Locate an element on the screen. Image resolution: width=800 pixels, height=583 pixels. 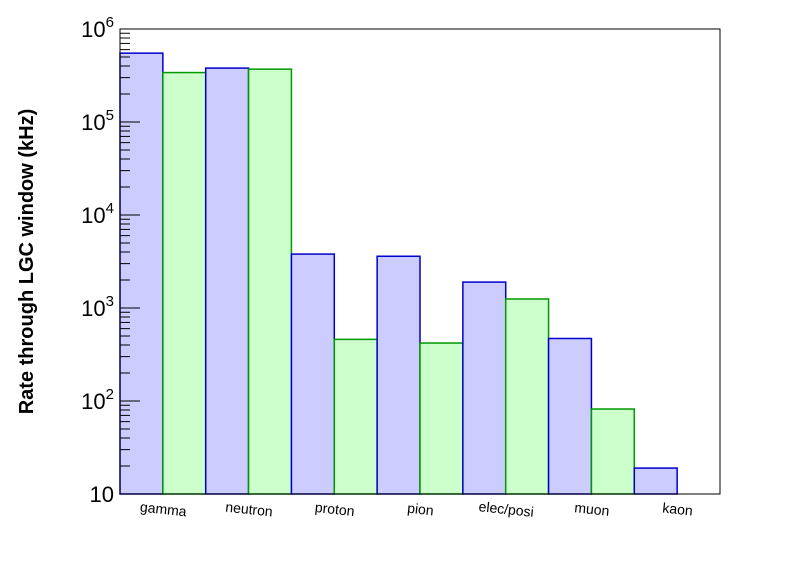
bar-neutron-s1 is located at coordinates (227, 281).